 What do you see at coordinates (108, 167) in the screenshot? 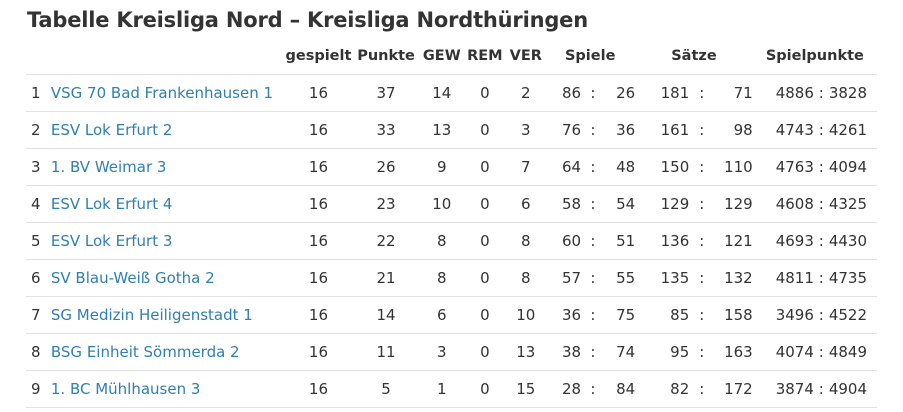
I see `team-link: 1. BV Weimar 3` at bounding box center [108, 167].